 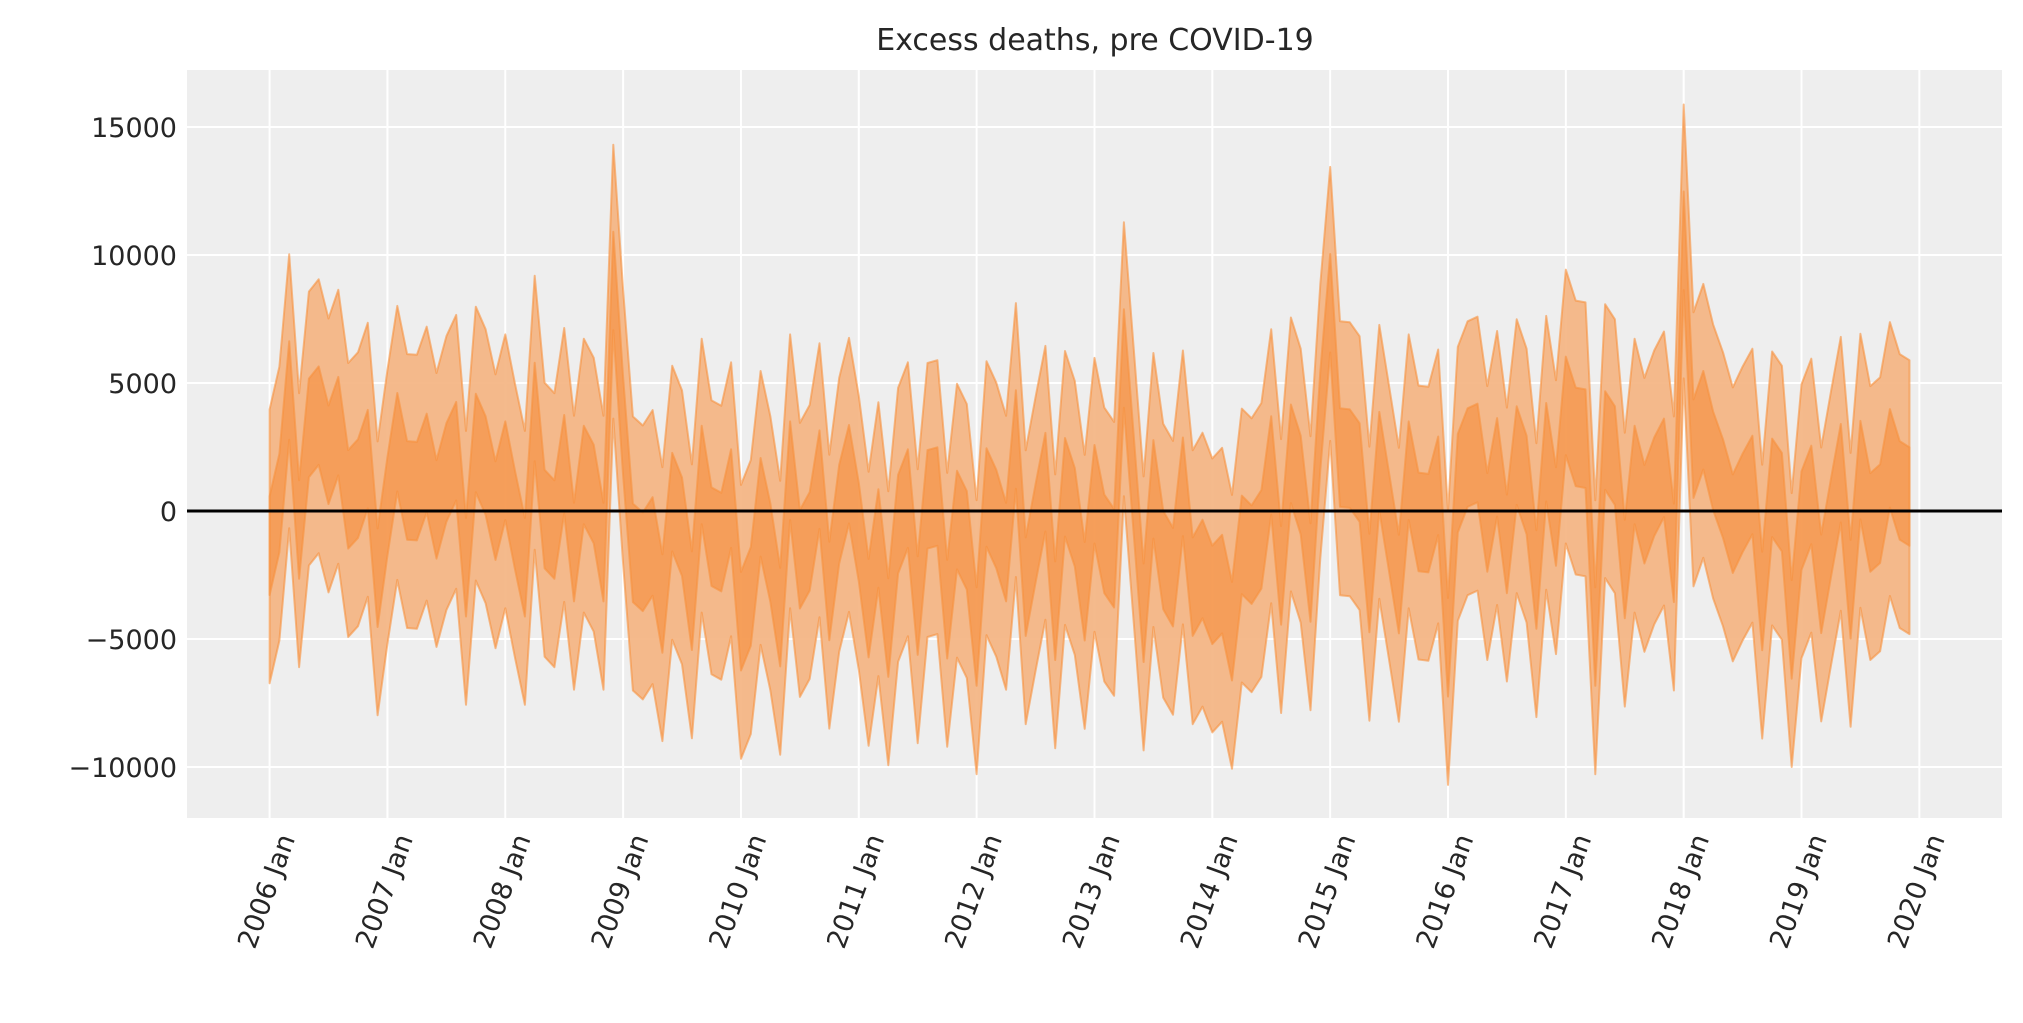 I want to click on x-tick-label: 2019 Jan, so click(x=1799, y=891).